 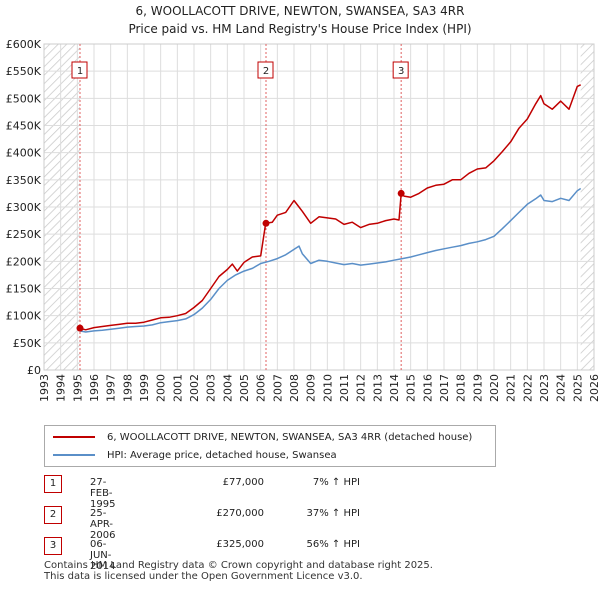 What do you see at coordinates (344, 388) in the screenshot?
I see `x-tick-label: 2011` at bounding box center [344, 388].